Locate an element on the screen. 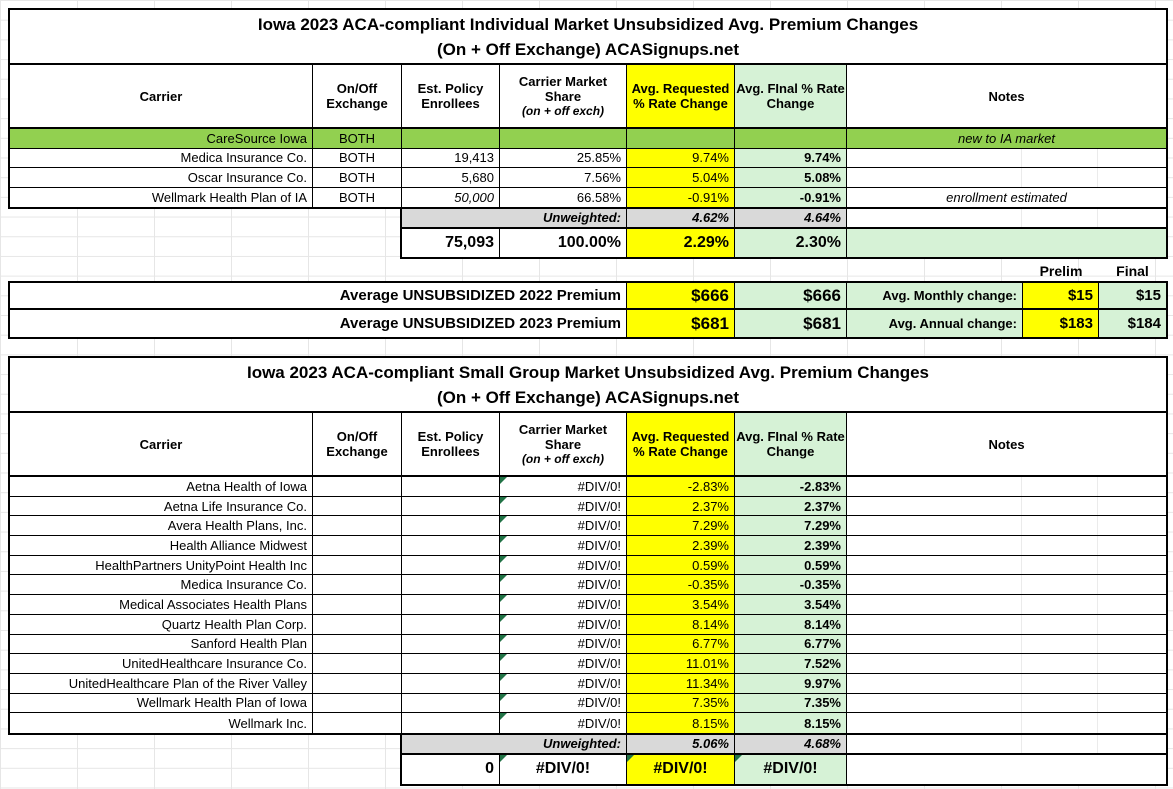  cell-requested-change: 11.34% is located at coordinates (681, 683).